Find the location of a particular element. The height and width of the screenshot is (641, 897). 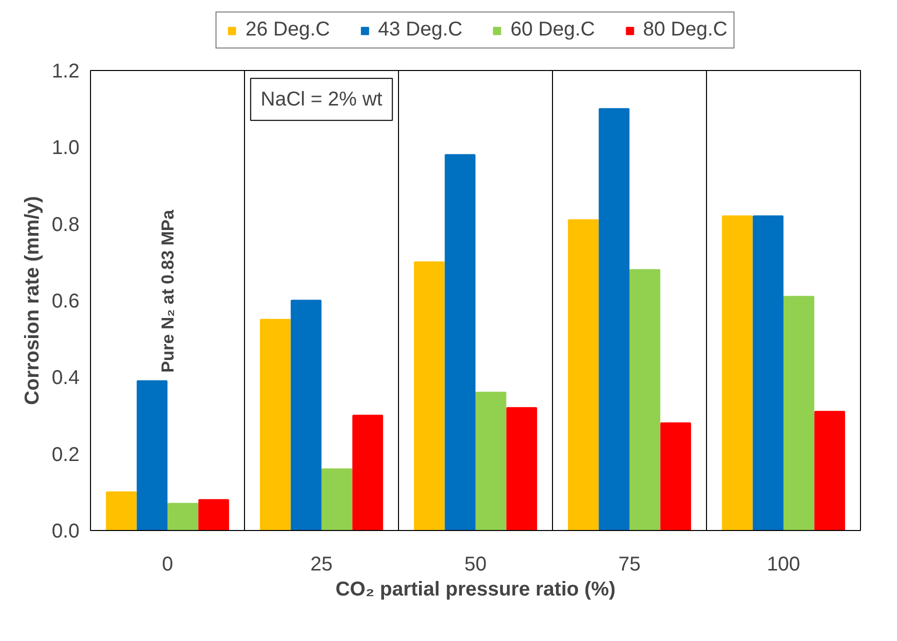

y-tick-label: 1.2 is located at coordinates (66, 71).